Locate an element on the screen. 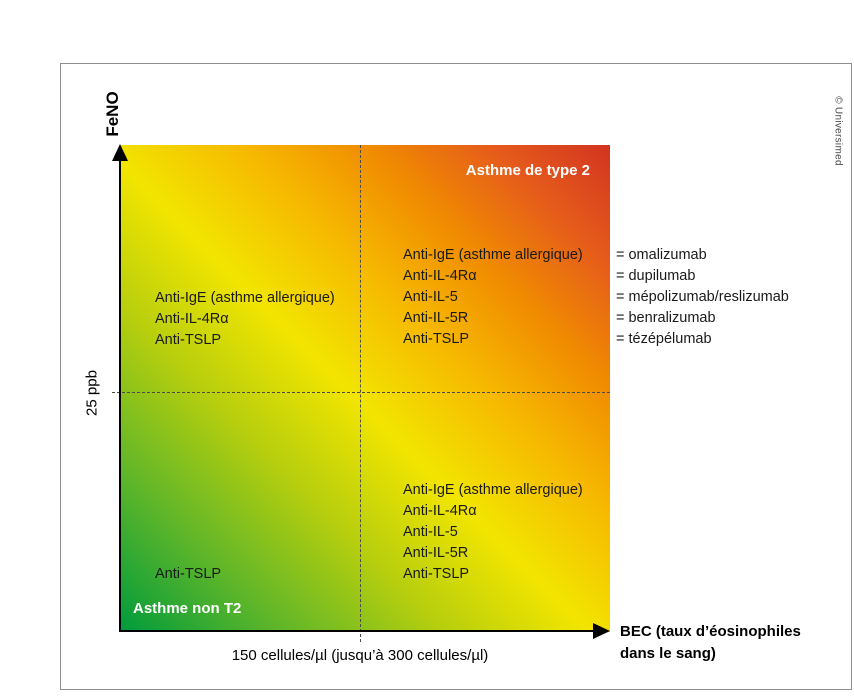 The image size is (854, 700). copyright-label: © Universimed is located at coordinates (838, 131).